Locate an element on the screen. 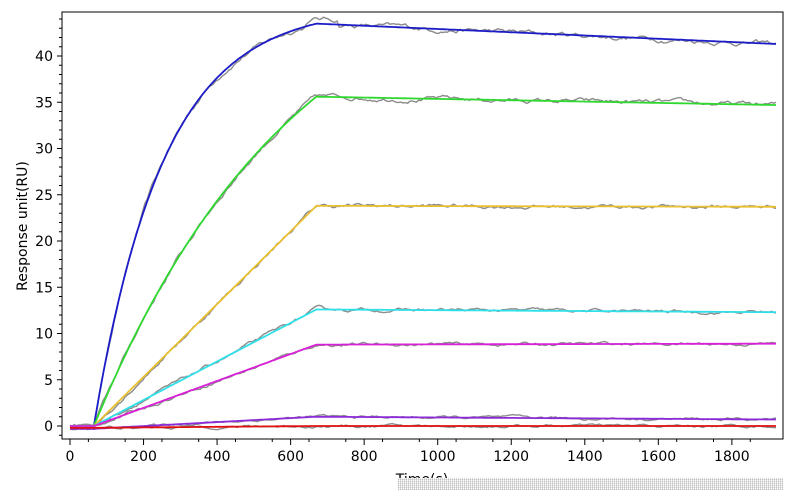 The width and height of the screenshot is (791, 490). y-axis-ticks: 0 5 10 15 20 25 30 35 40 is located at coordinates (48, 227).